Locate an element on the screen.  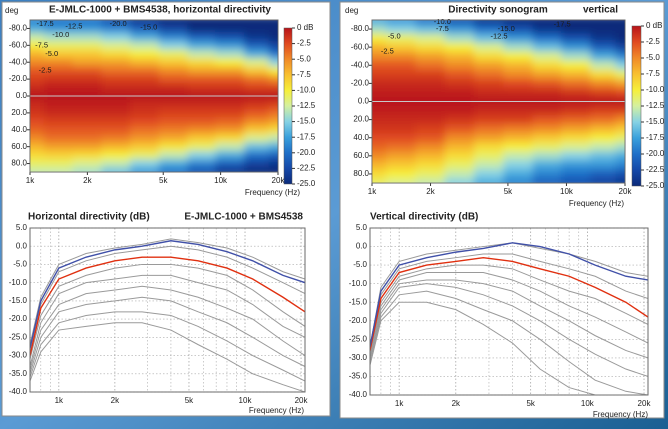
colorbar-tick-label: -12.5 is located at coordinates (655, 105).